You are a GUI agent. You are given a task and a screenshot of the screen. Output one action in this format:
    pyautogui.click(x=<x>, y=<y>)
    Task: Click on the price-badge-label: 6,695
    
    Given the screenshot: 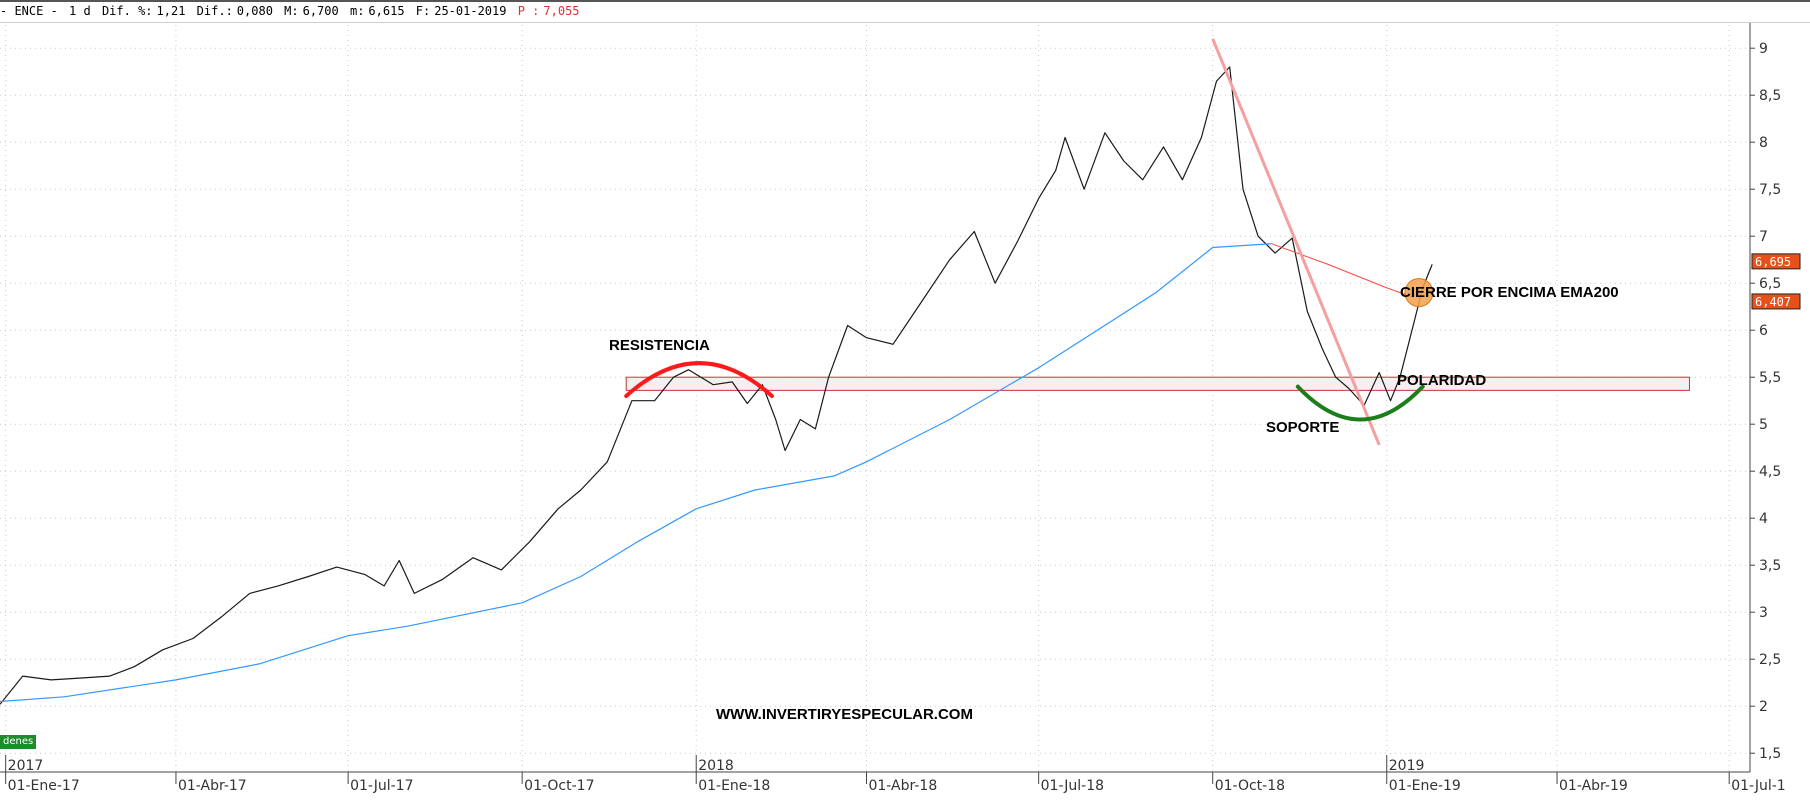 What is the action you would take?
    pyautogui.click(x=1773, y=262)
    